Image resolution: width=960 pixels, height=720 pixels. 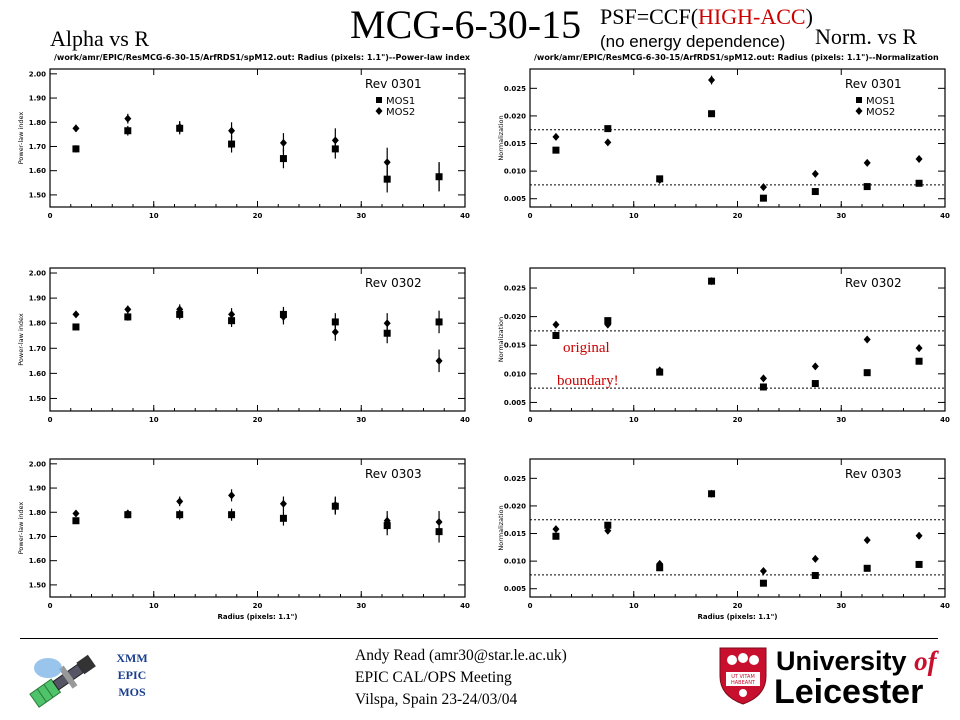 I want to click on psf-highlight: HIGH-ACC, so click(x=752, y=16).